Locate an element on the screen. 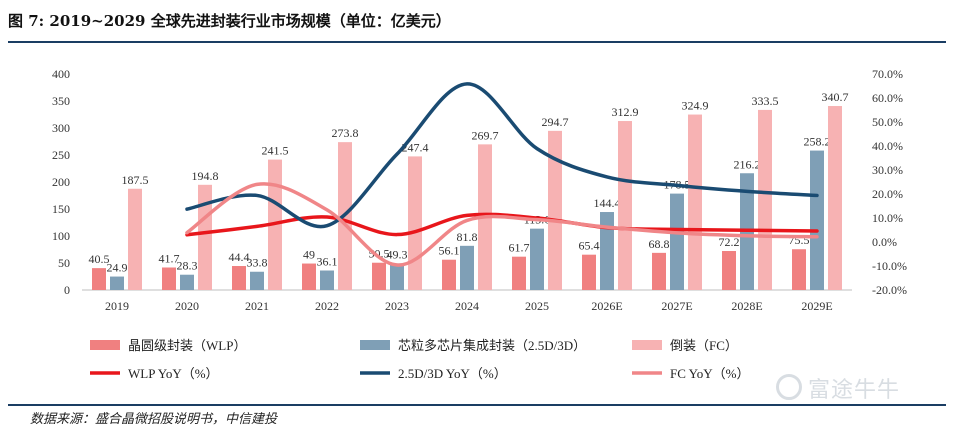 The height and width of the screenshot is (430, 979). bar-value-label: 81.8 is located at coordinates (467, 237).